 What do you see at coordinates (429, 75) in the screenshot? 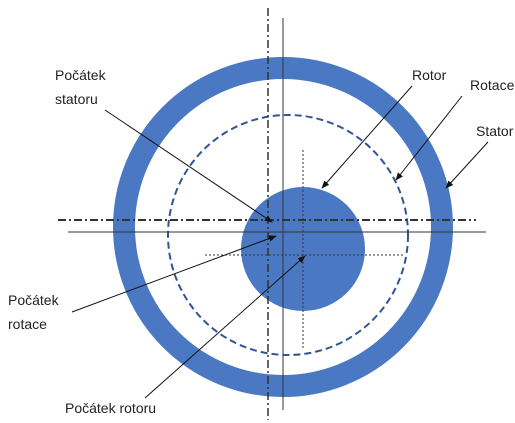
I see `label: Rotor` at bounding box center [429, 75].